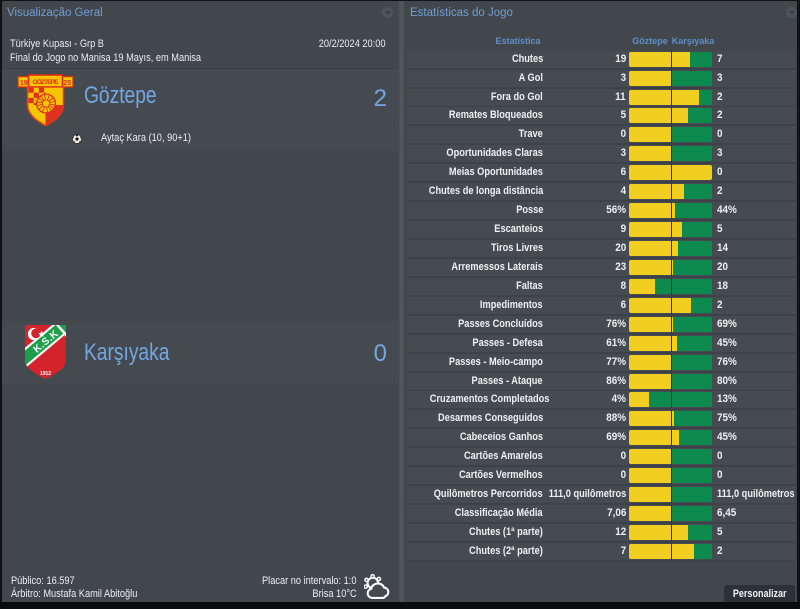 The image size is (800, 609). I want to click on svg-text: GÖZTEPE, so click(46, 81).